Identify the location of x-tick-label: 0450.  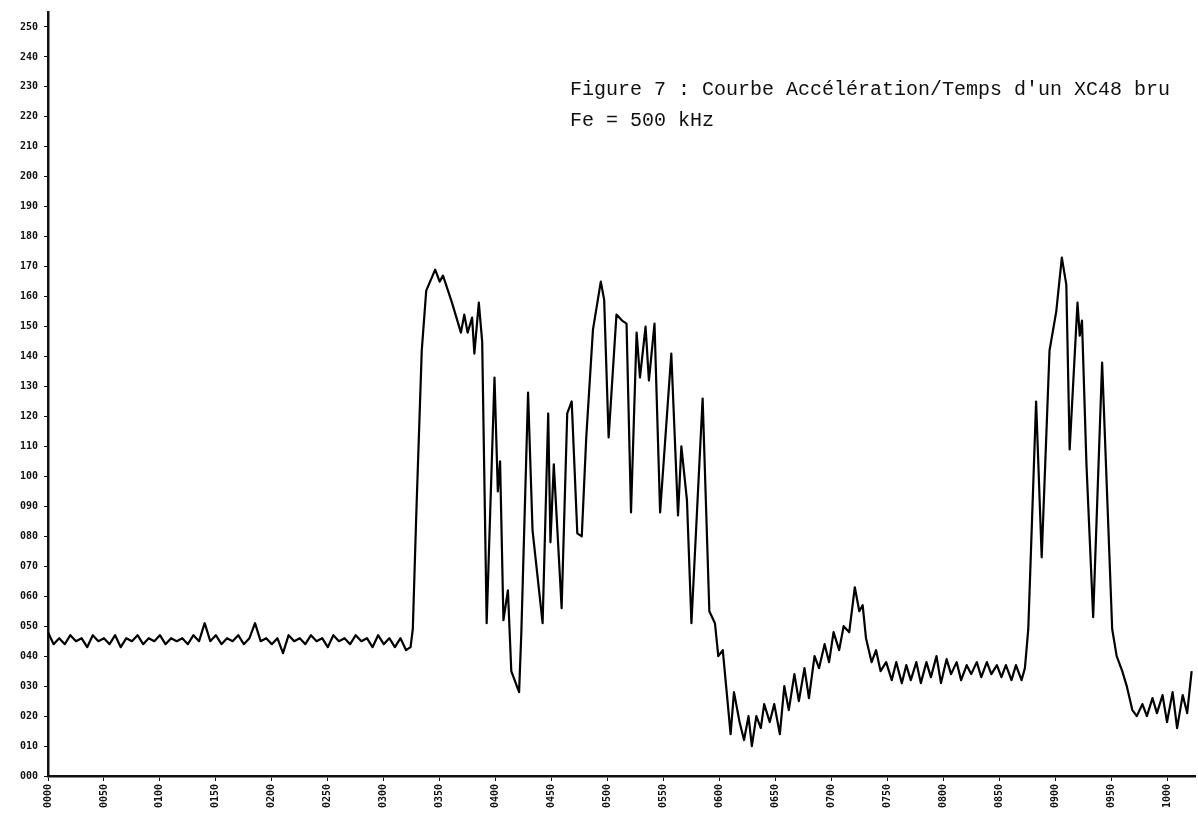
(551, 796).